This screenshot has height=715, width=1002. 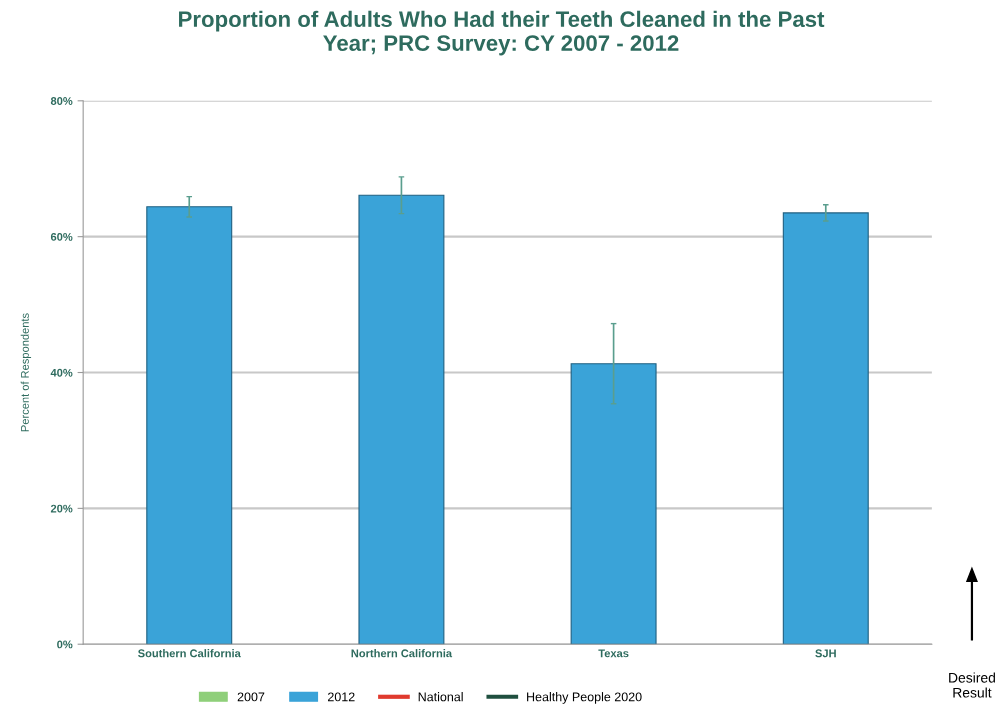 I want to click on y-tick-label: 80%, so click(x=61, y=101).